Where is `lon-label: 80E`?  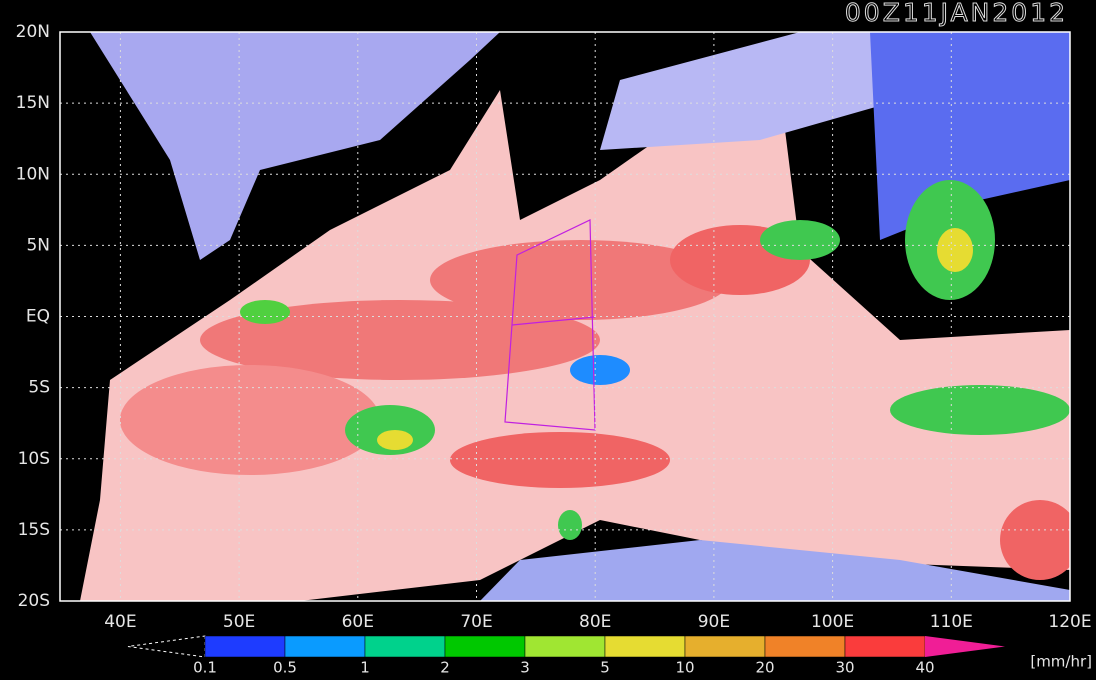
lon-label: 80E is located at coordinates (595, 622).